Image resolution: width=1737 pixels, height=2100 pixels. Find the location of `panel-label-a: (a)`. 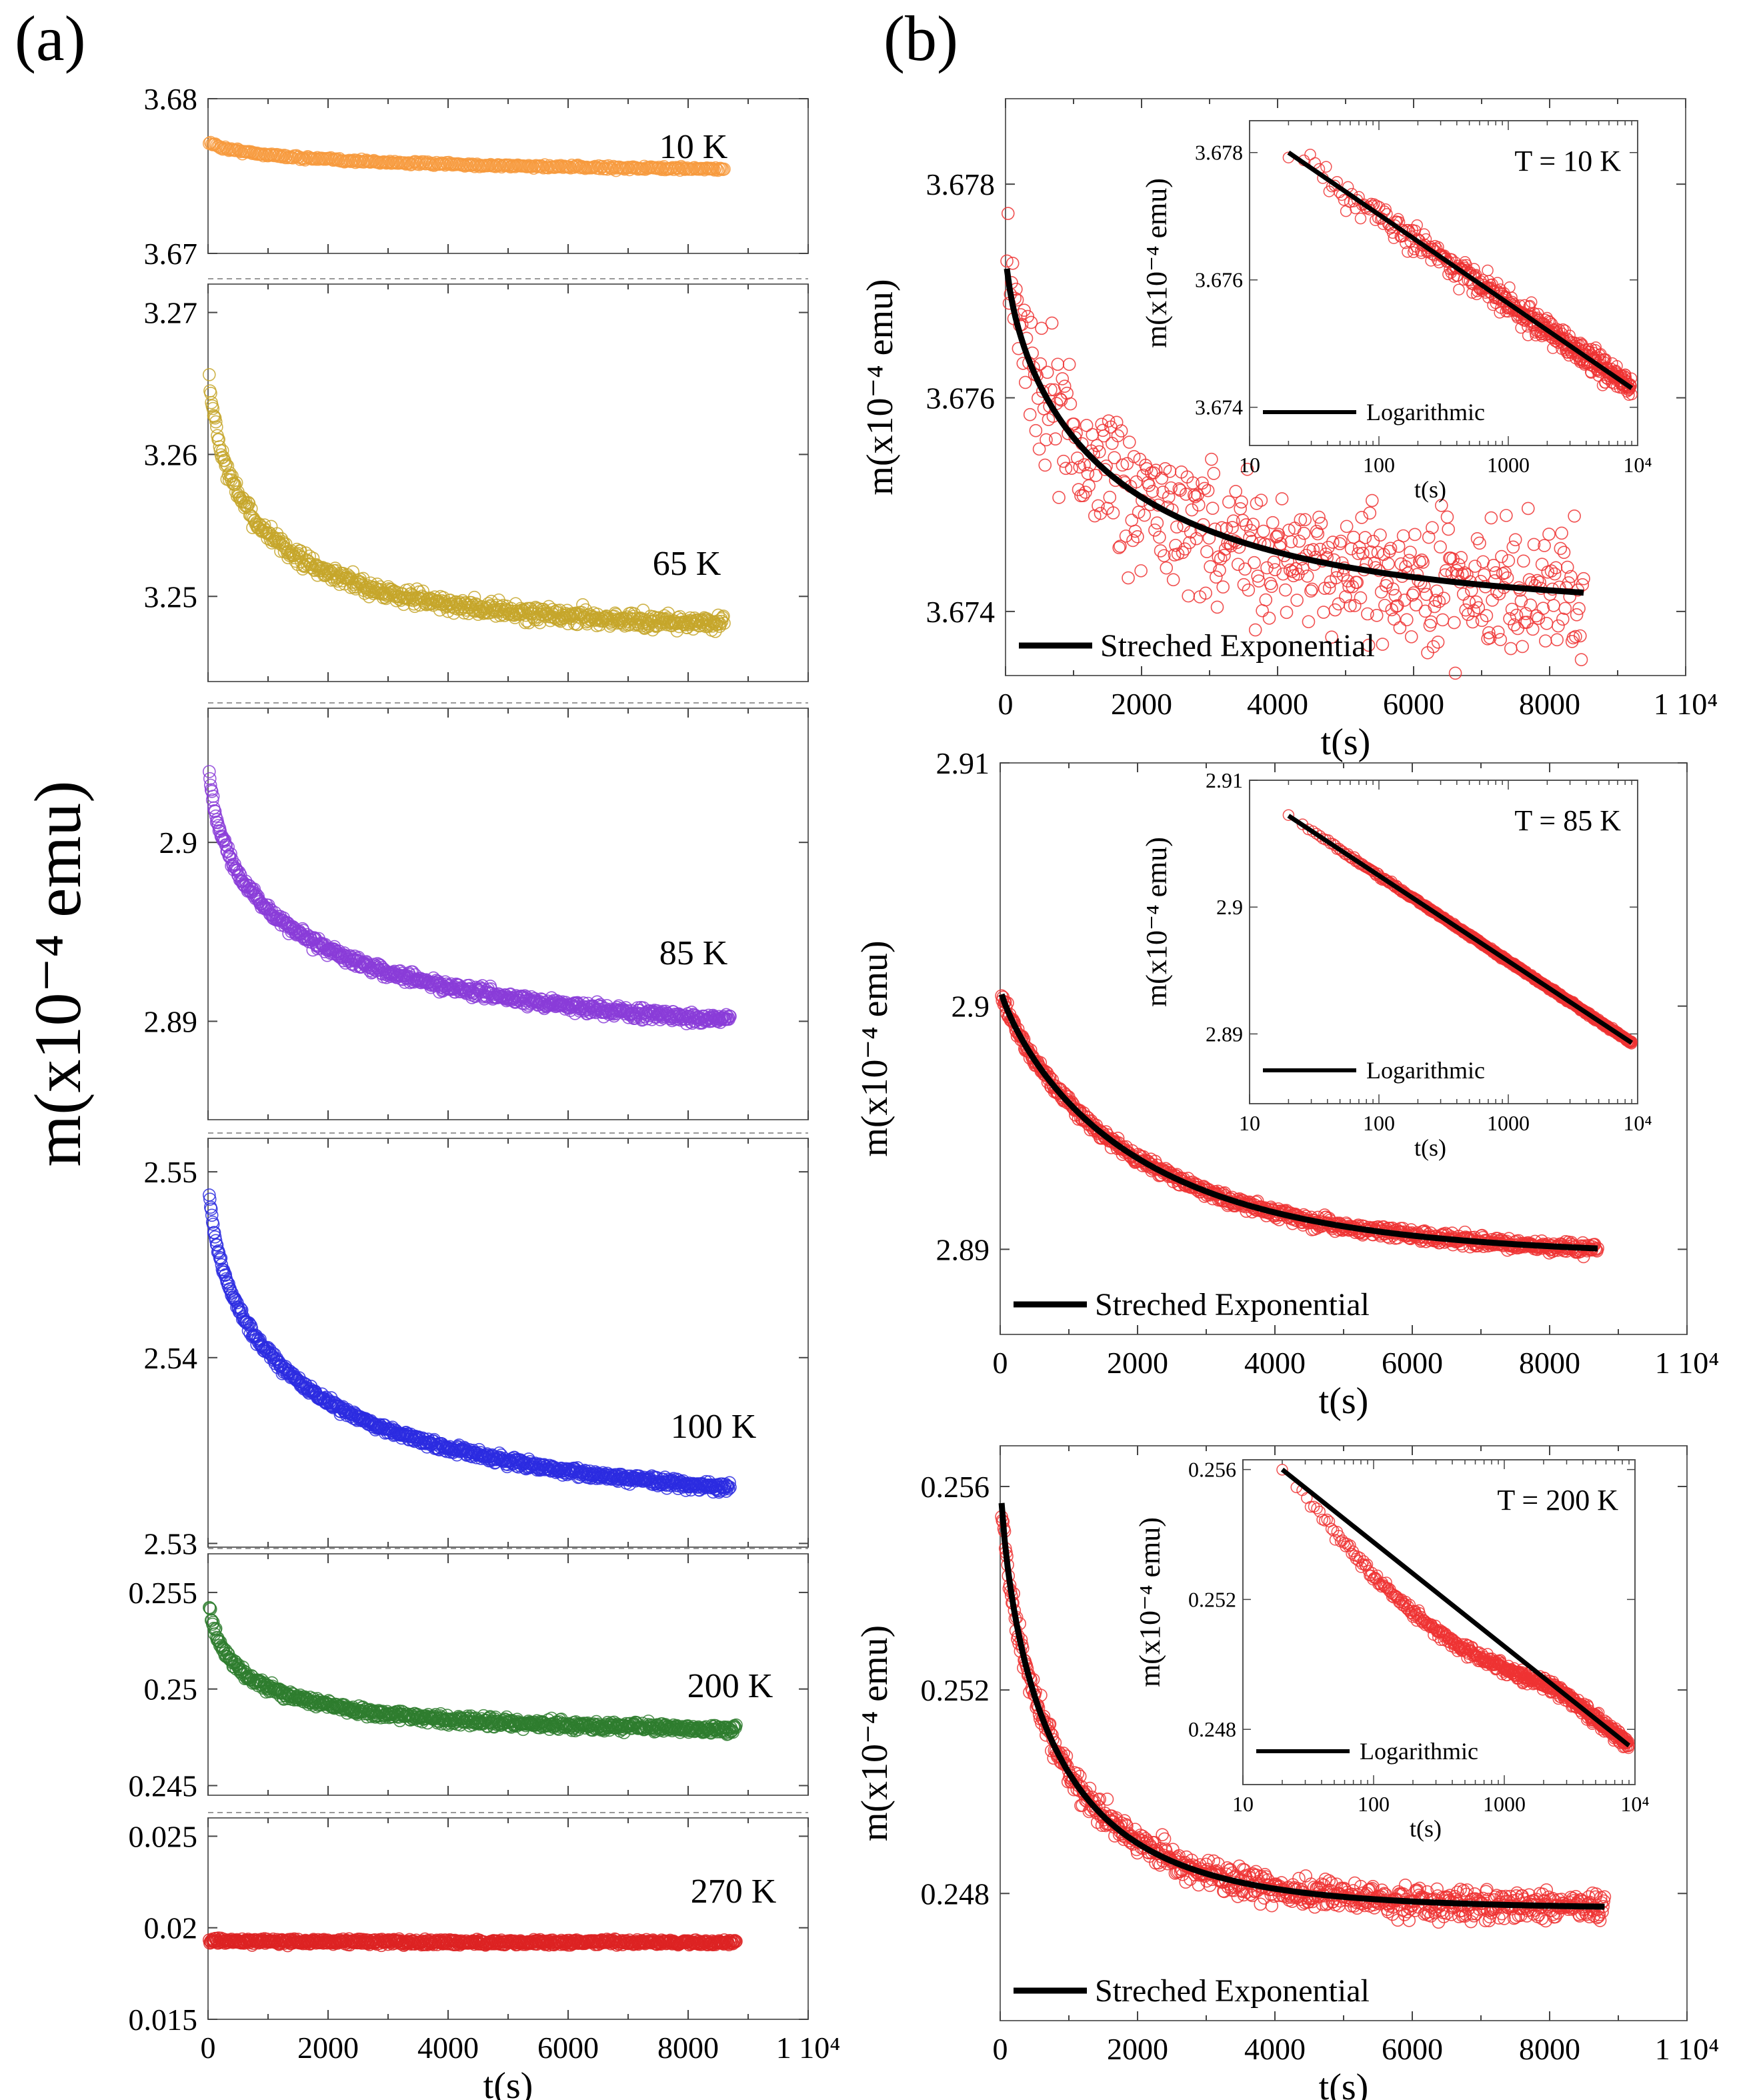

panel-label-a: (a) is located at coordinates (50, 38).